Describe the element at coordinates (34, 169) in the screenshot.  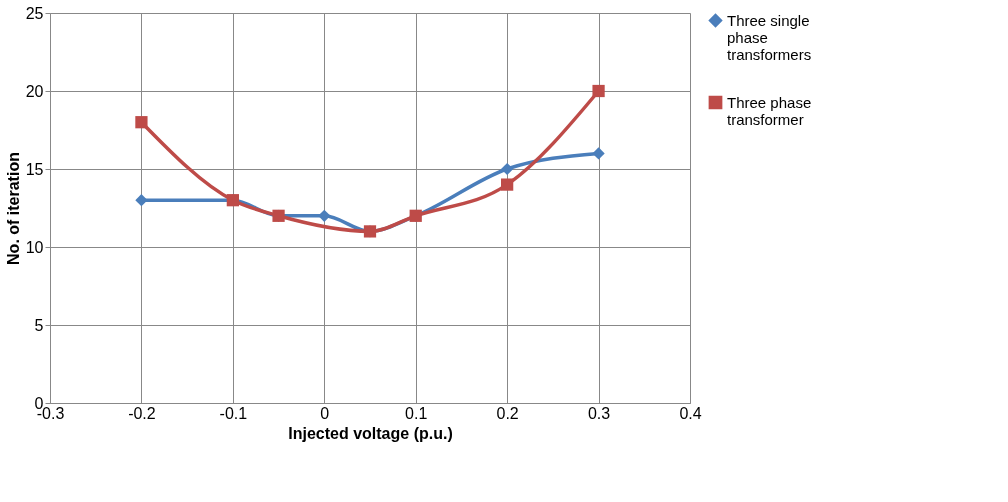
I see `y-tick-label: 15` at that location.